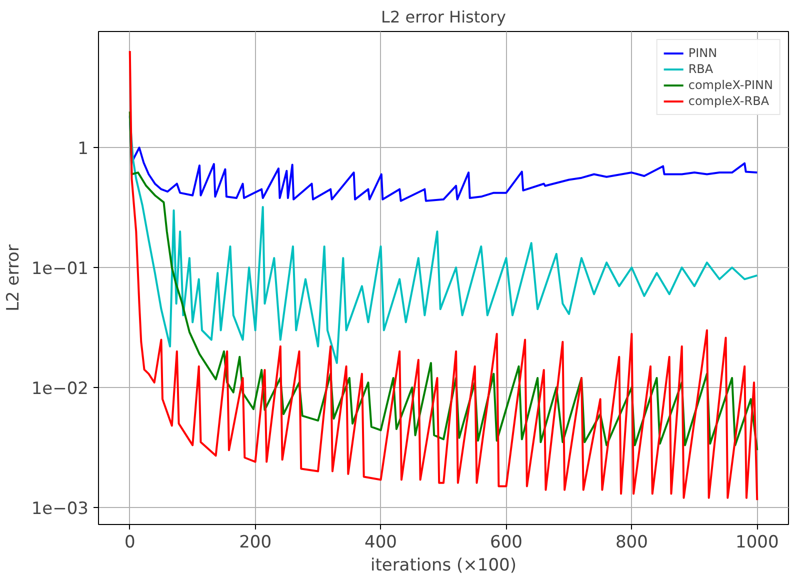 This screenshot has height=584, width=791. I want to click on chart-title: L2 error History, so click(443, 17).